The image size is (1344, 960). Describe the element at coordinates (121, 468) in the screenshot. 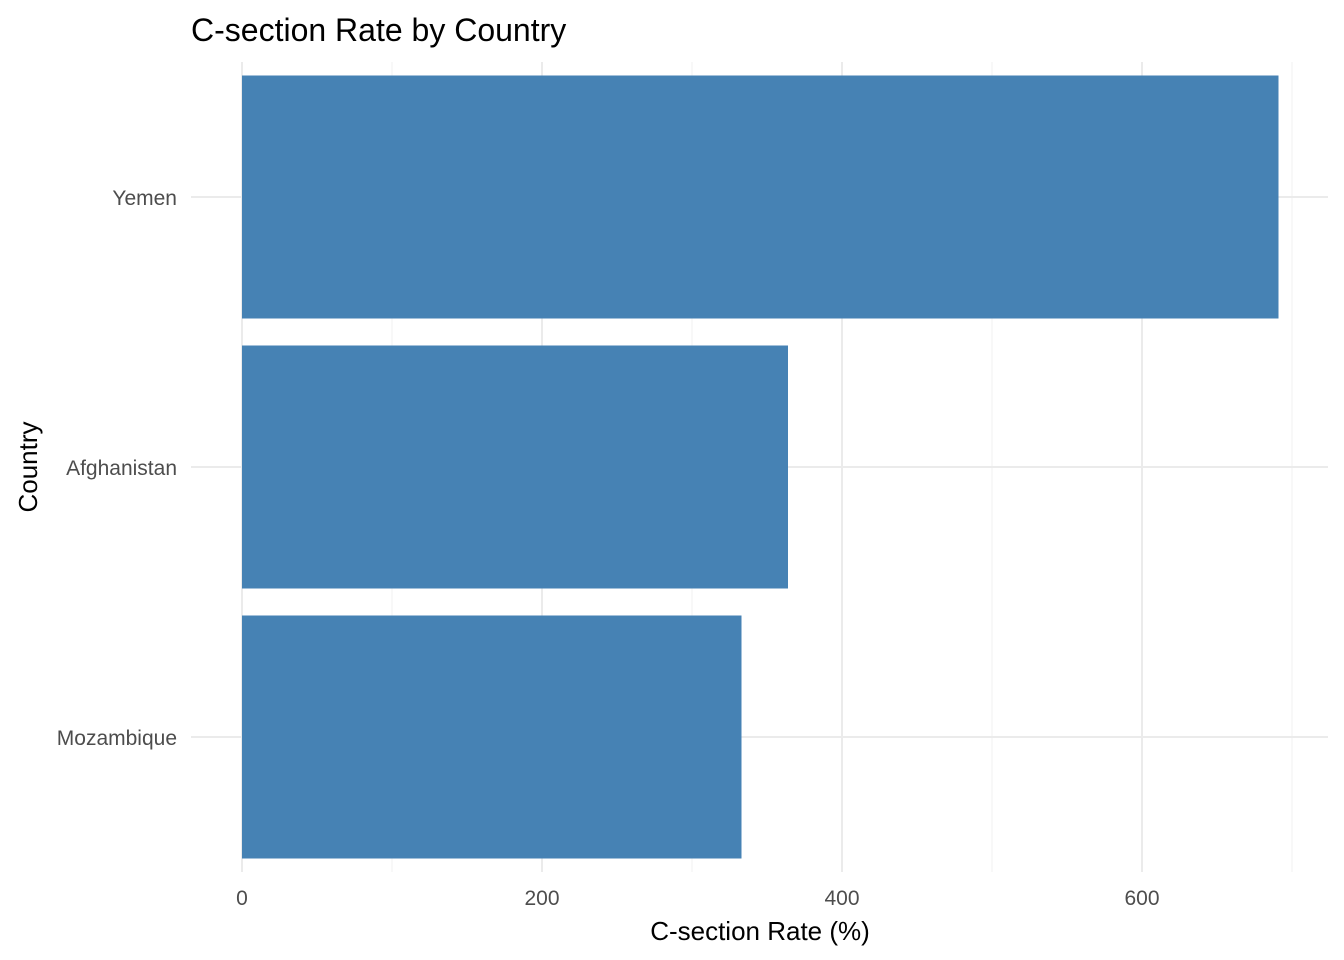

I see `y-tick-label: Afghanistan` at that location.